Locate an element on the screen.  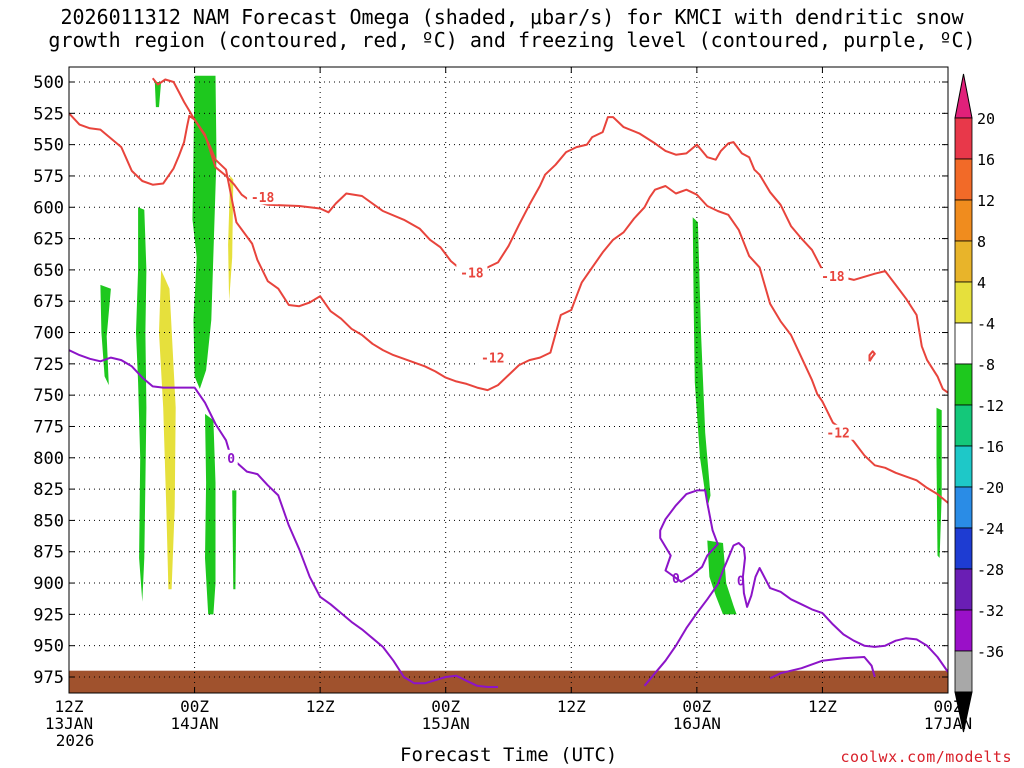
credit-link: coolwx.com/modelts is located at coordinates (926, 757).